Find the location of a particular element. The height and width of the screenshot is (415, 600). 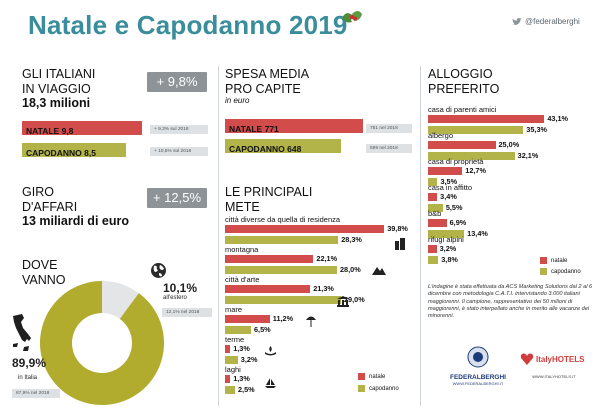

lodging-value-natale-5: 3,2% is located at coordinates (448, 248).